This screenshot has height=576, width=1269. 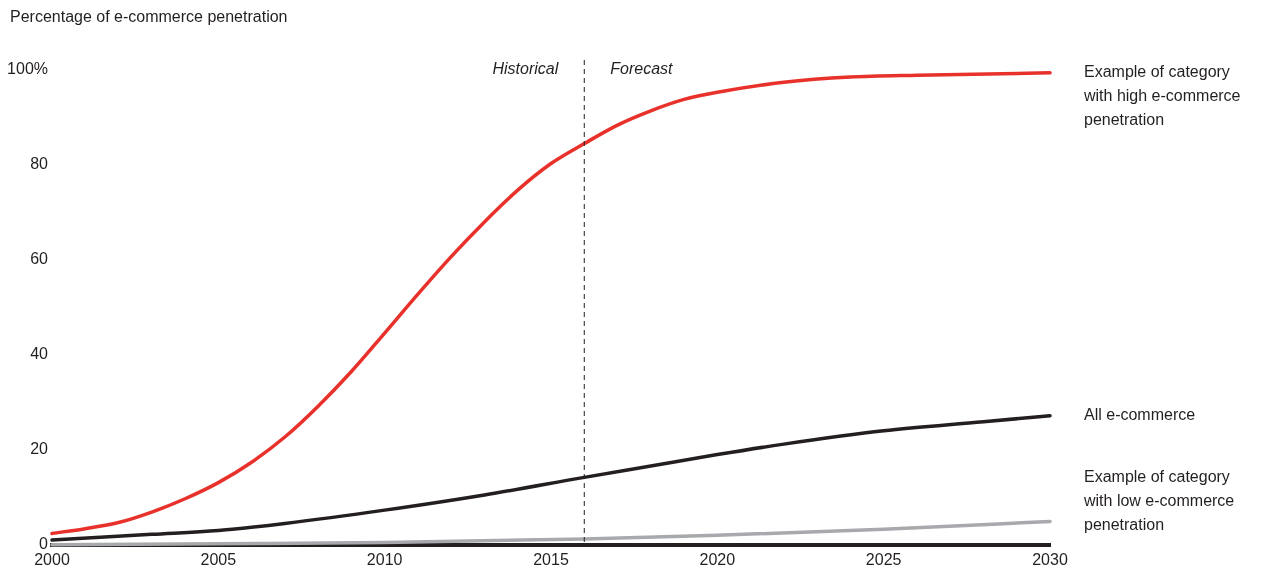 What do you see at coordinates (39, 354) in the screenshot?
I see `y-tick-label: 40` at bounding box center [39, 354].